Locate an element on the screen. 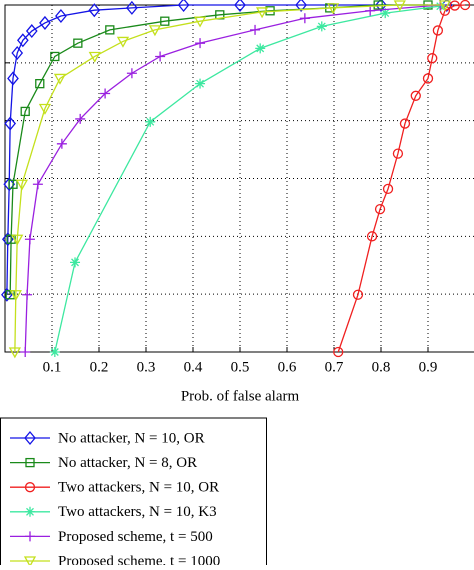 The height and width of the screenshot is (570, 474). x-tick-label: 0.8 is located at coordinates (381, 367).